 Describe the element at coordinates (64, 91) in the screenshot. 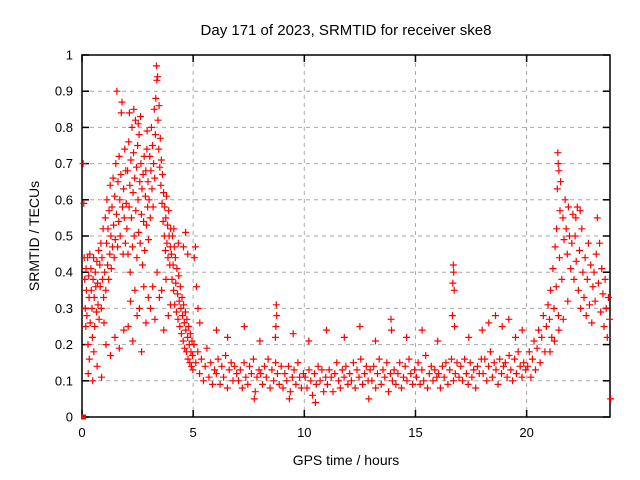

I see `y-tick-label: 0.9` at that location.